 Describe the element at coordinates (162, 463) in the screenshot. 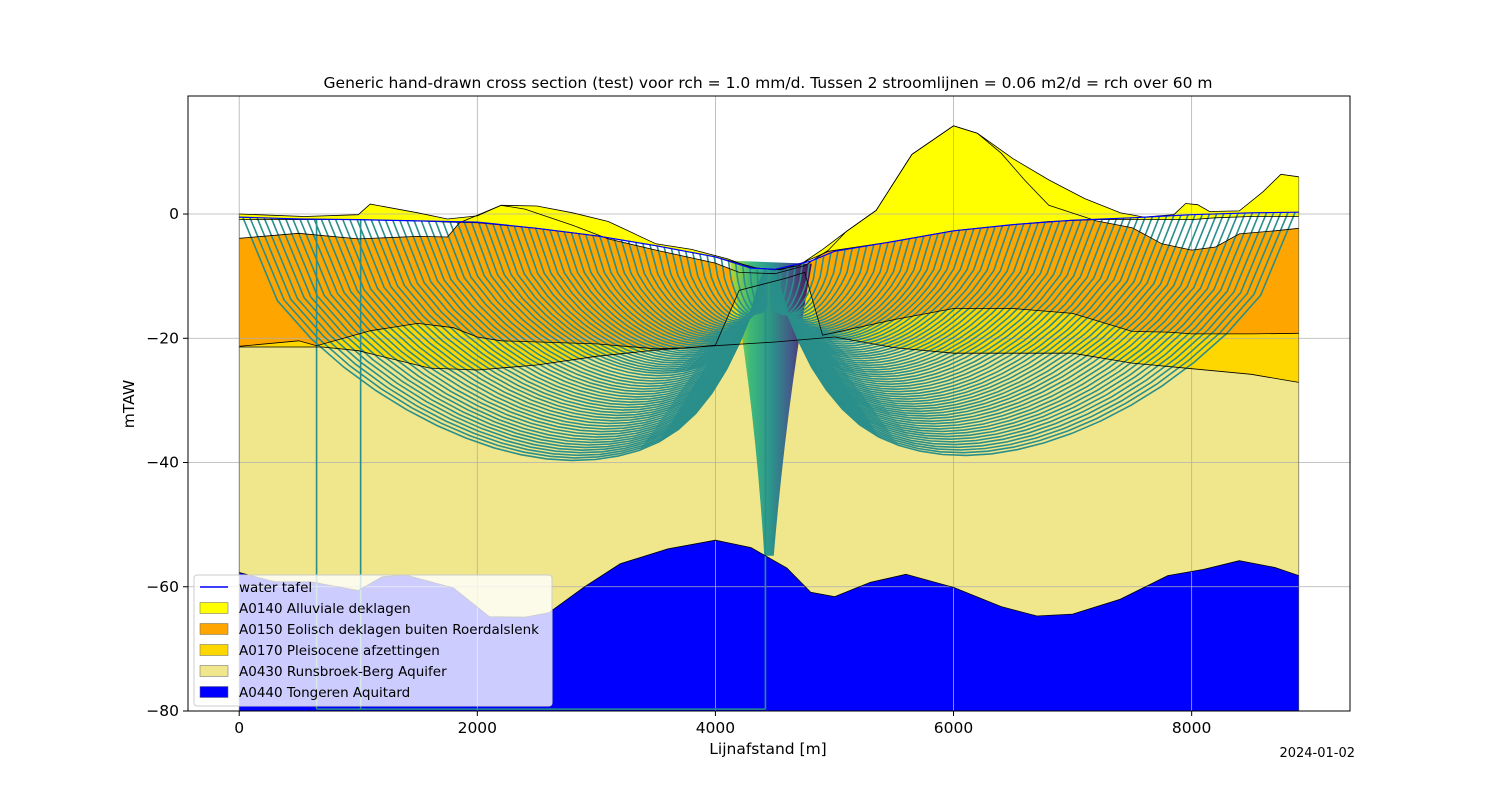

I see `y-tick-label: −40` at that location.